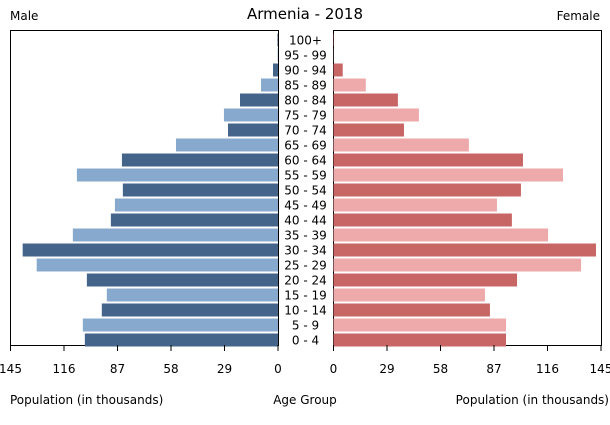  What do you see at coordinates (493, 369) in the screenshot?
I see `female-tick-label: 87` at bounding box center [493, 369].